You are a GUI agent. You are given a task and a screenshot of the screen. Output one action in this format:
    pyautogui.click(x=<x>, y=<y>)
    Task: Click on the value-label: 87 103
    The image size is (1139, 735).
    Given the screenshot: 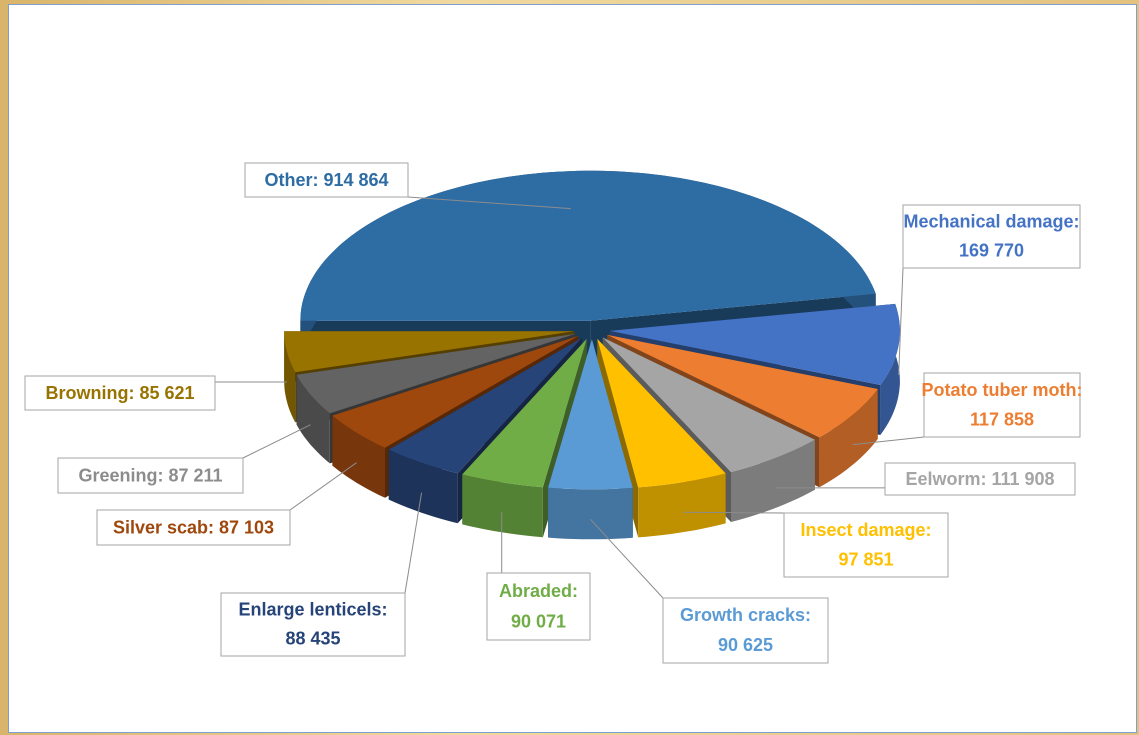 What is the action you would take?
    pyautogui.click(x=246, y=527)
    